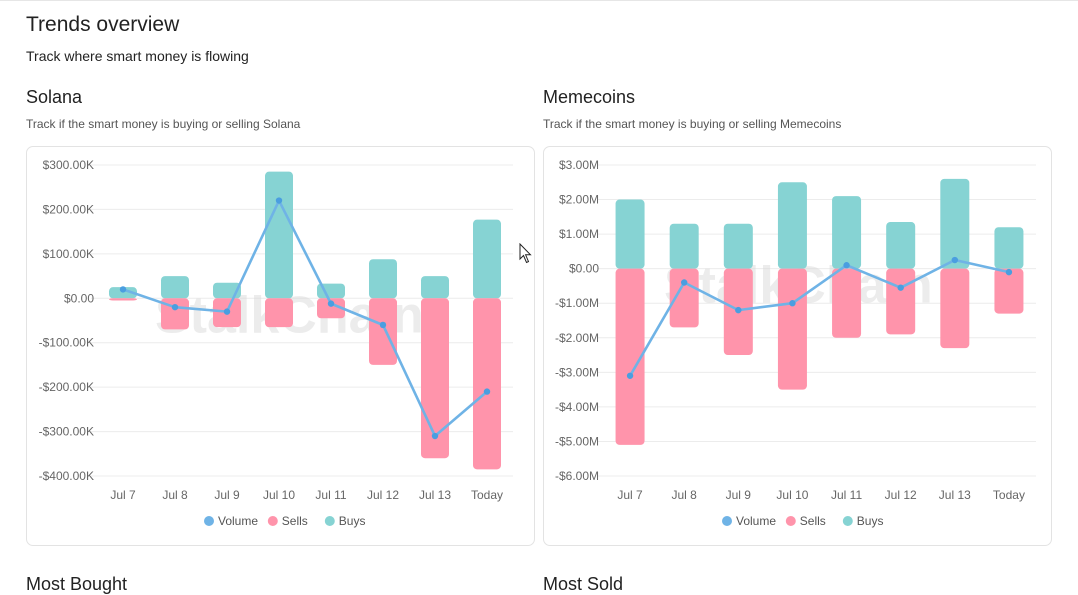 The height and width of the screenshot is (595, 1078). Describe the element at coordinates (295, 521) in the screenshot. I see `legend-label: Sells` at that location.